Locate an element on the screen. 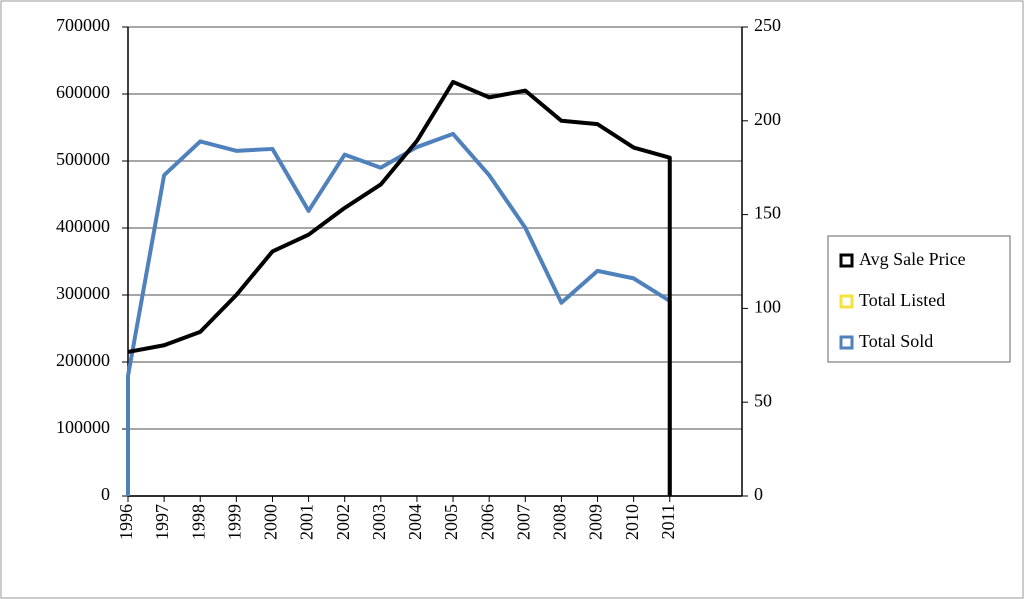  legend-box is located at coordinates (919, 299).